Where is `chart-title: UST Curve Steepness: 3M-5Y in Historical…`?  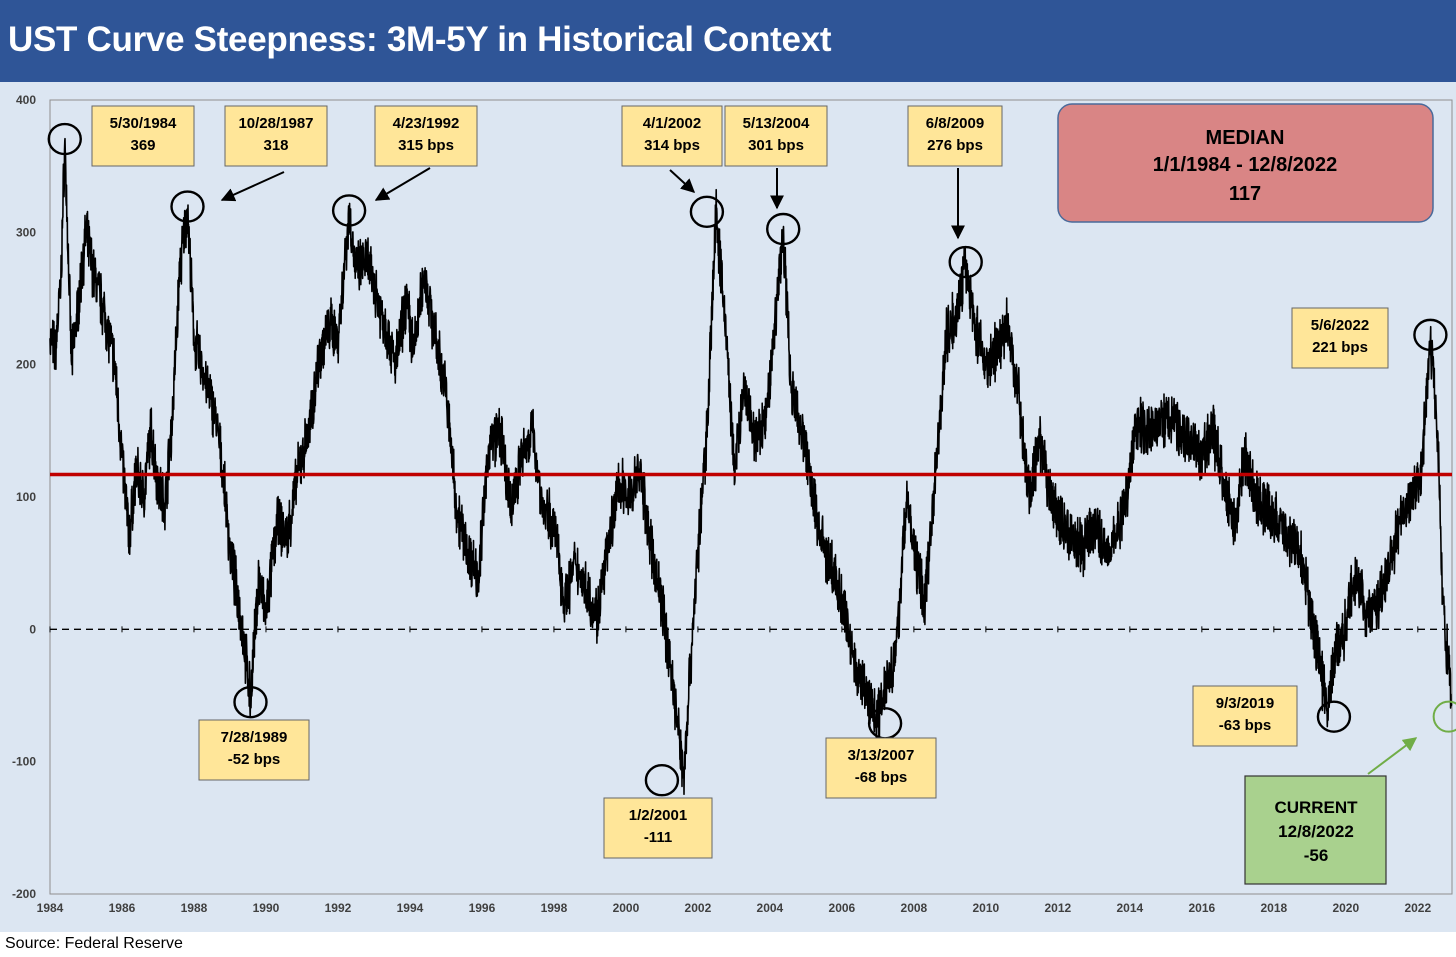 chart-title: UST Curve Steepness: 3M-5Y in Historical… is located at coordinates (420, 39).